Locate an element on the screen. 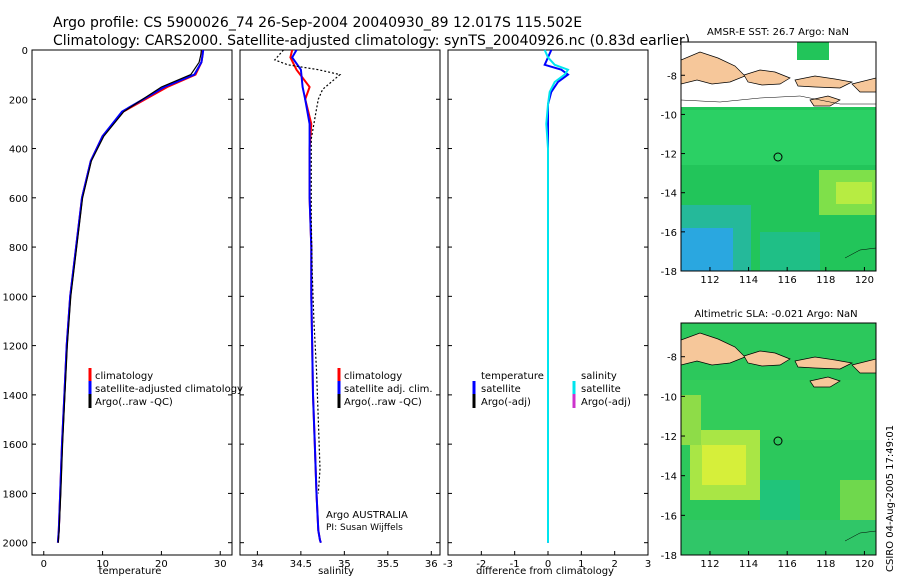  sla-land-java is located at coordinates (713, 349).